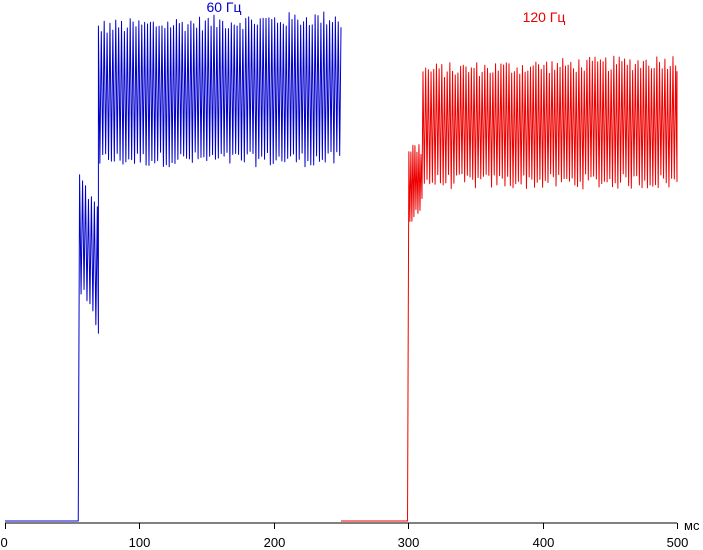  What do you see at coordinates (223, 7) in the screenshot?
I see `series-label: 60 Гц` at bounding box center [223, 7].